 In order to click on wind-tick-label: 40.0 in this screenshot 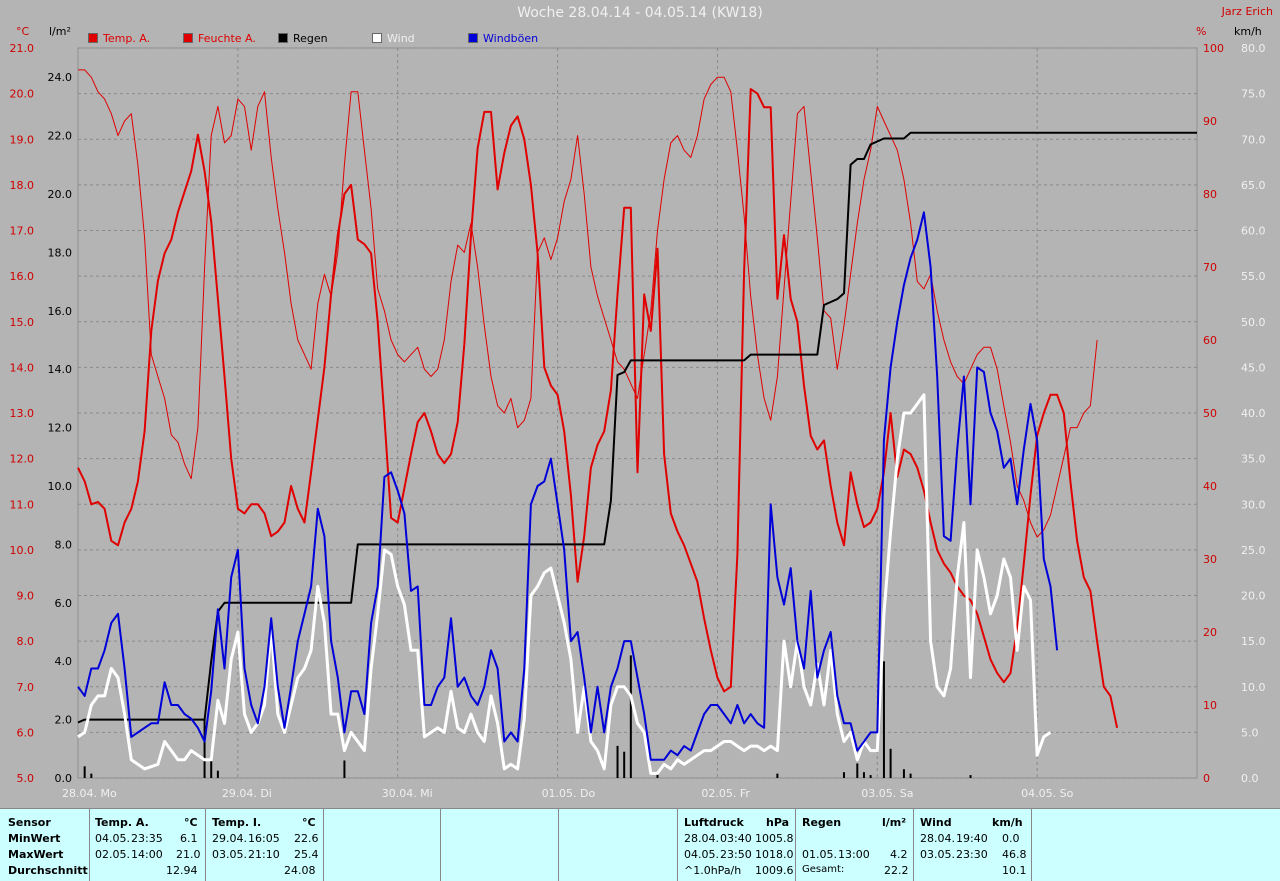, I will do `click(1253, 413)`.